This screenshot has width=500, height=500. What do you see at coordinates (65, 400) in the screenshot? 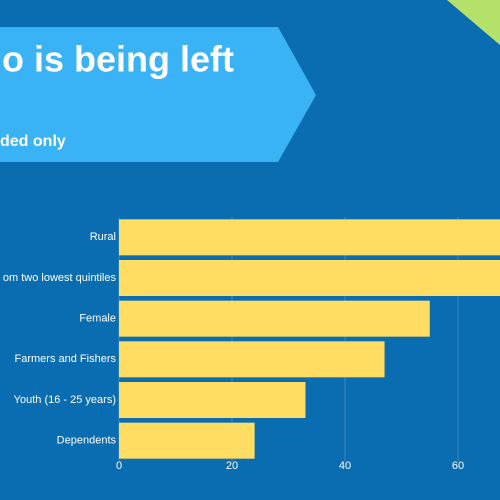
I see `y-tick-label: Youth (16 - 25 years)` at bounding box center [65, 400].